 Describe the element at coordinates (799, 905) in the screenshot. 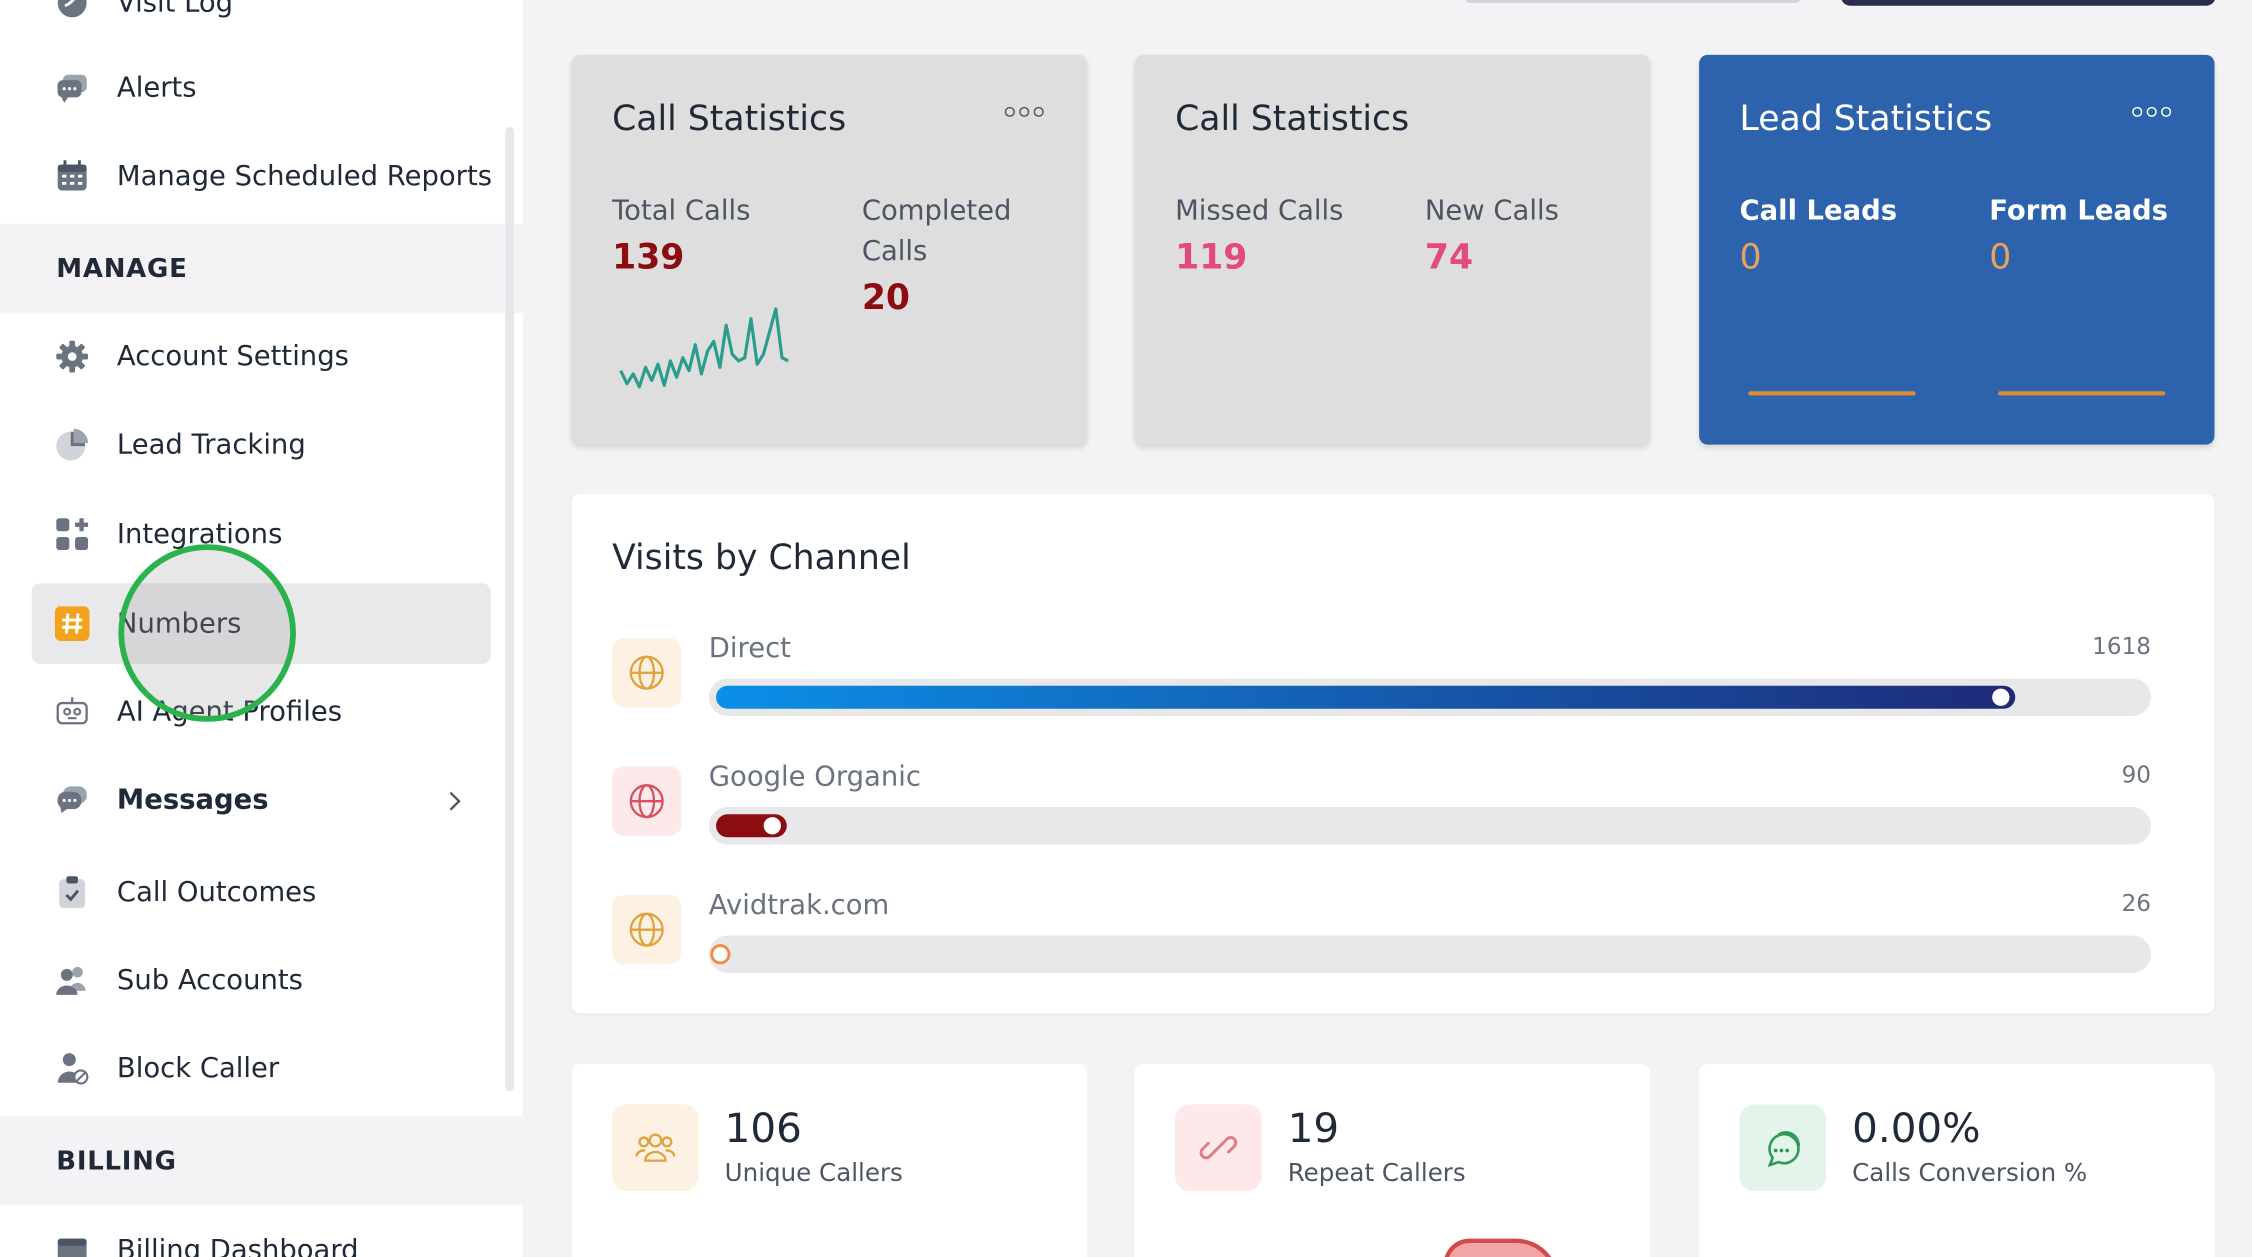

I see `channel-name: Avidtrak.com` at that location.